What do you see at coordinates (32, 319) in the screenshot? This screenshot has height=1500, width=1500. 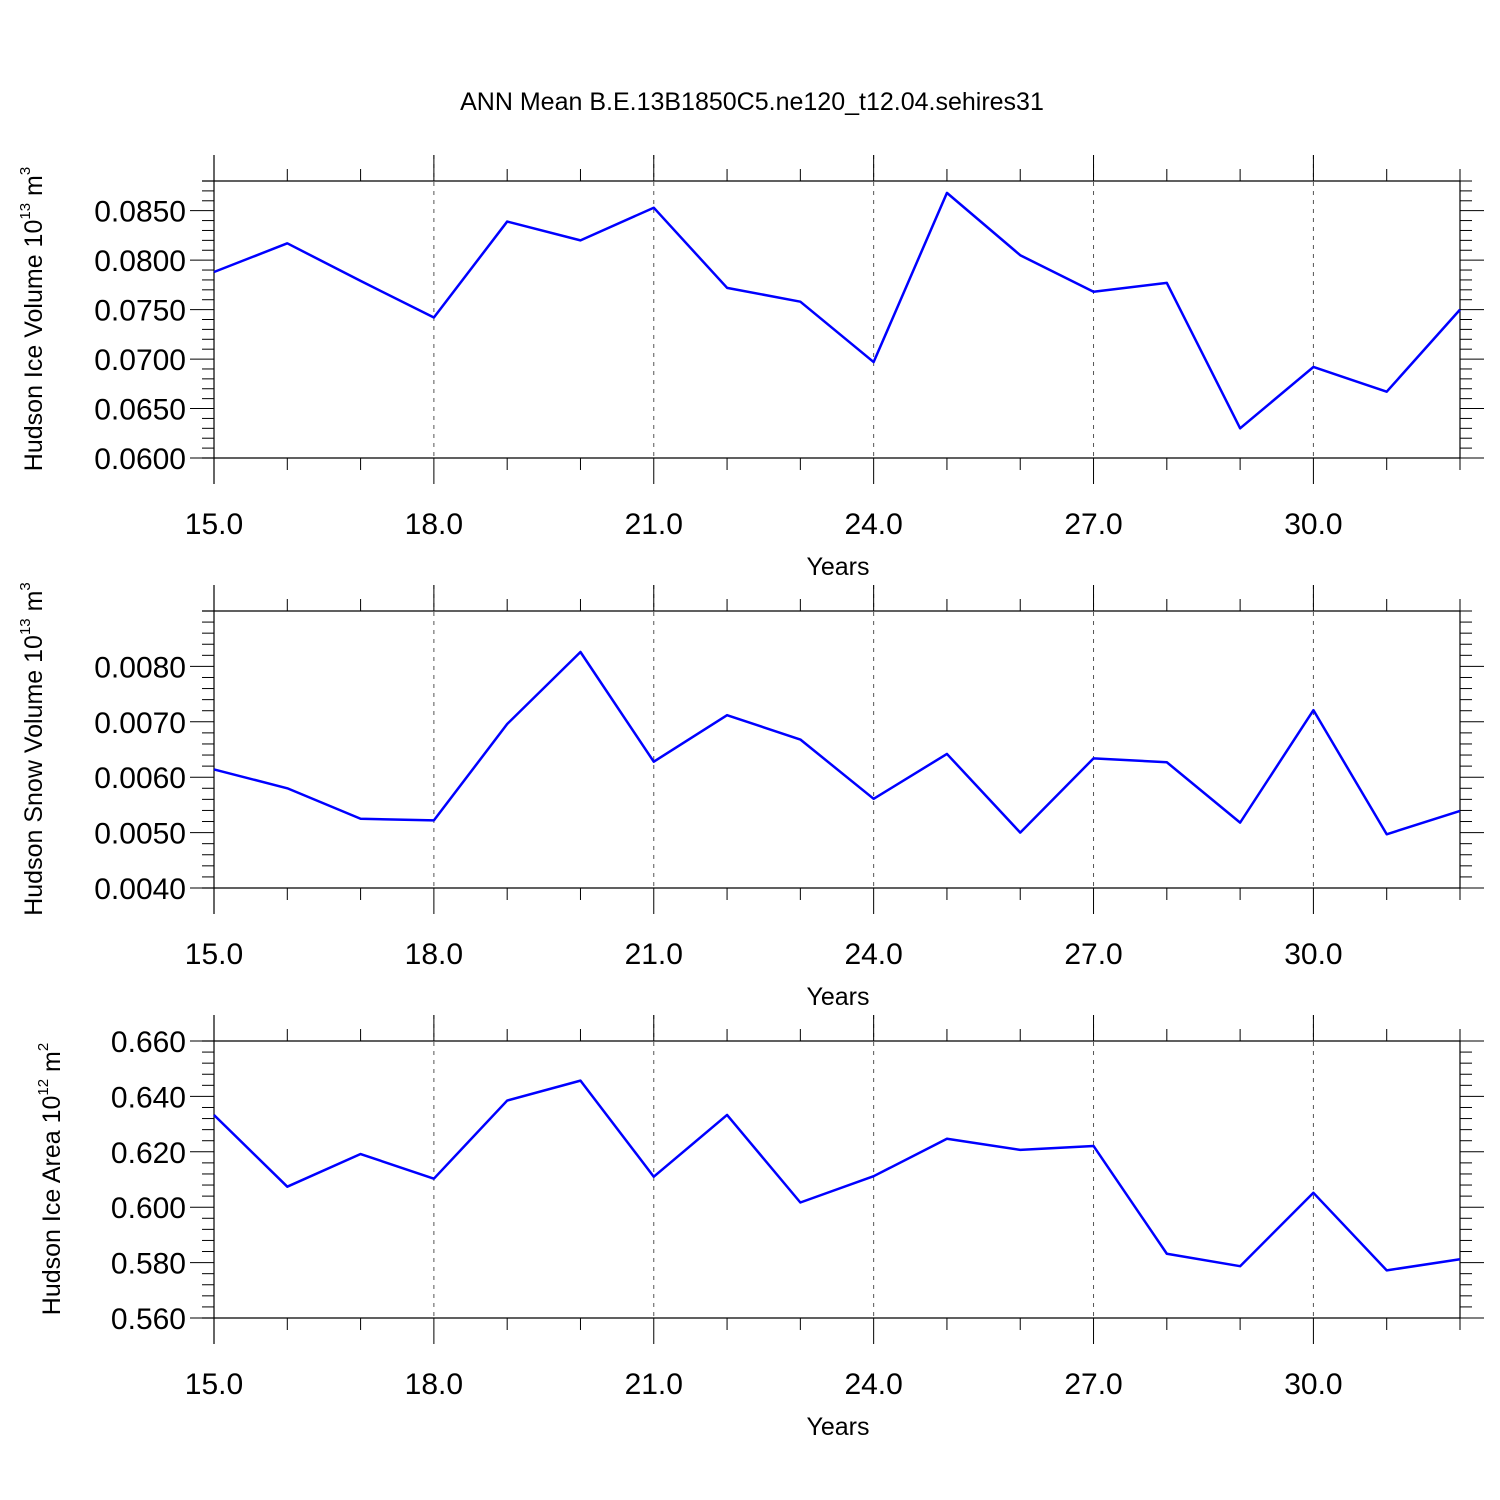 I see `y-axis-label: Hudson Ice Volume 1013 m3` at bounding box center [32, 319].